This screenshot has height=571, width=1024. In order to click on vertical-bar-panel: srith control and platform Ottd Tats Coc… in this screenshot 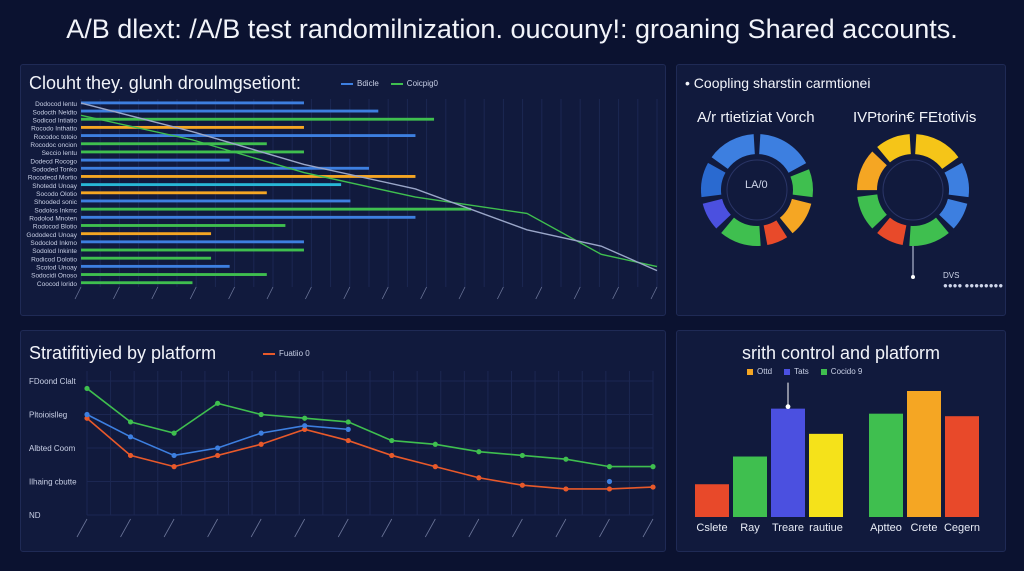, I will do `click(841, 441)`.